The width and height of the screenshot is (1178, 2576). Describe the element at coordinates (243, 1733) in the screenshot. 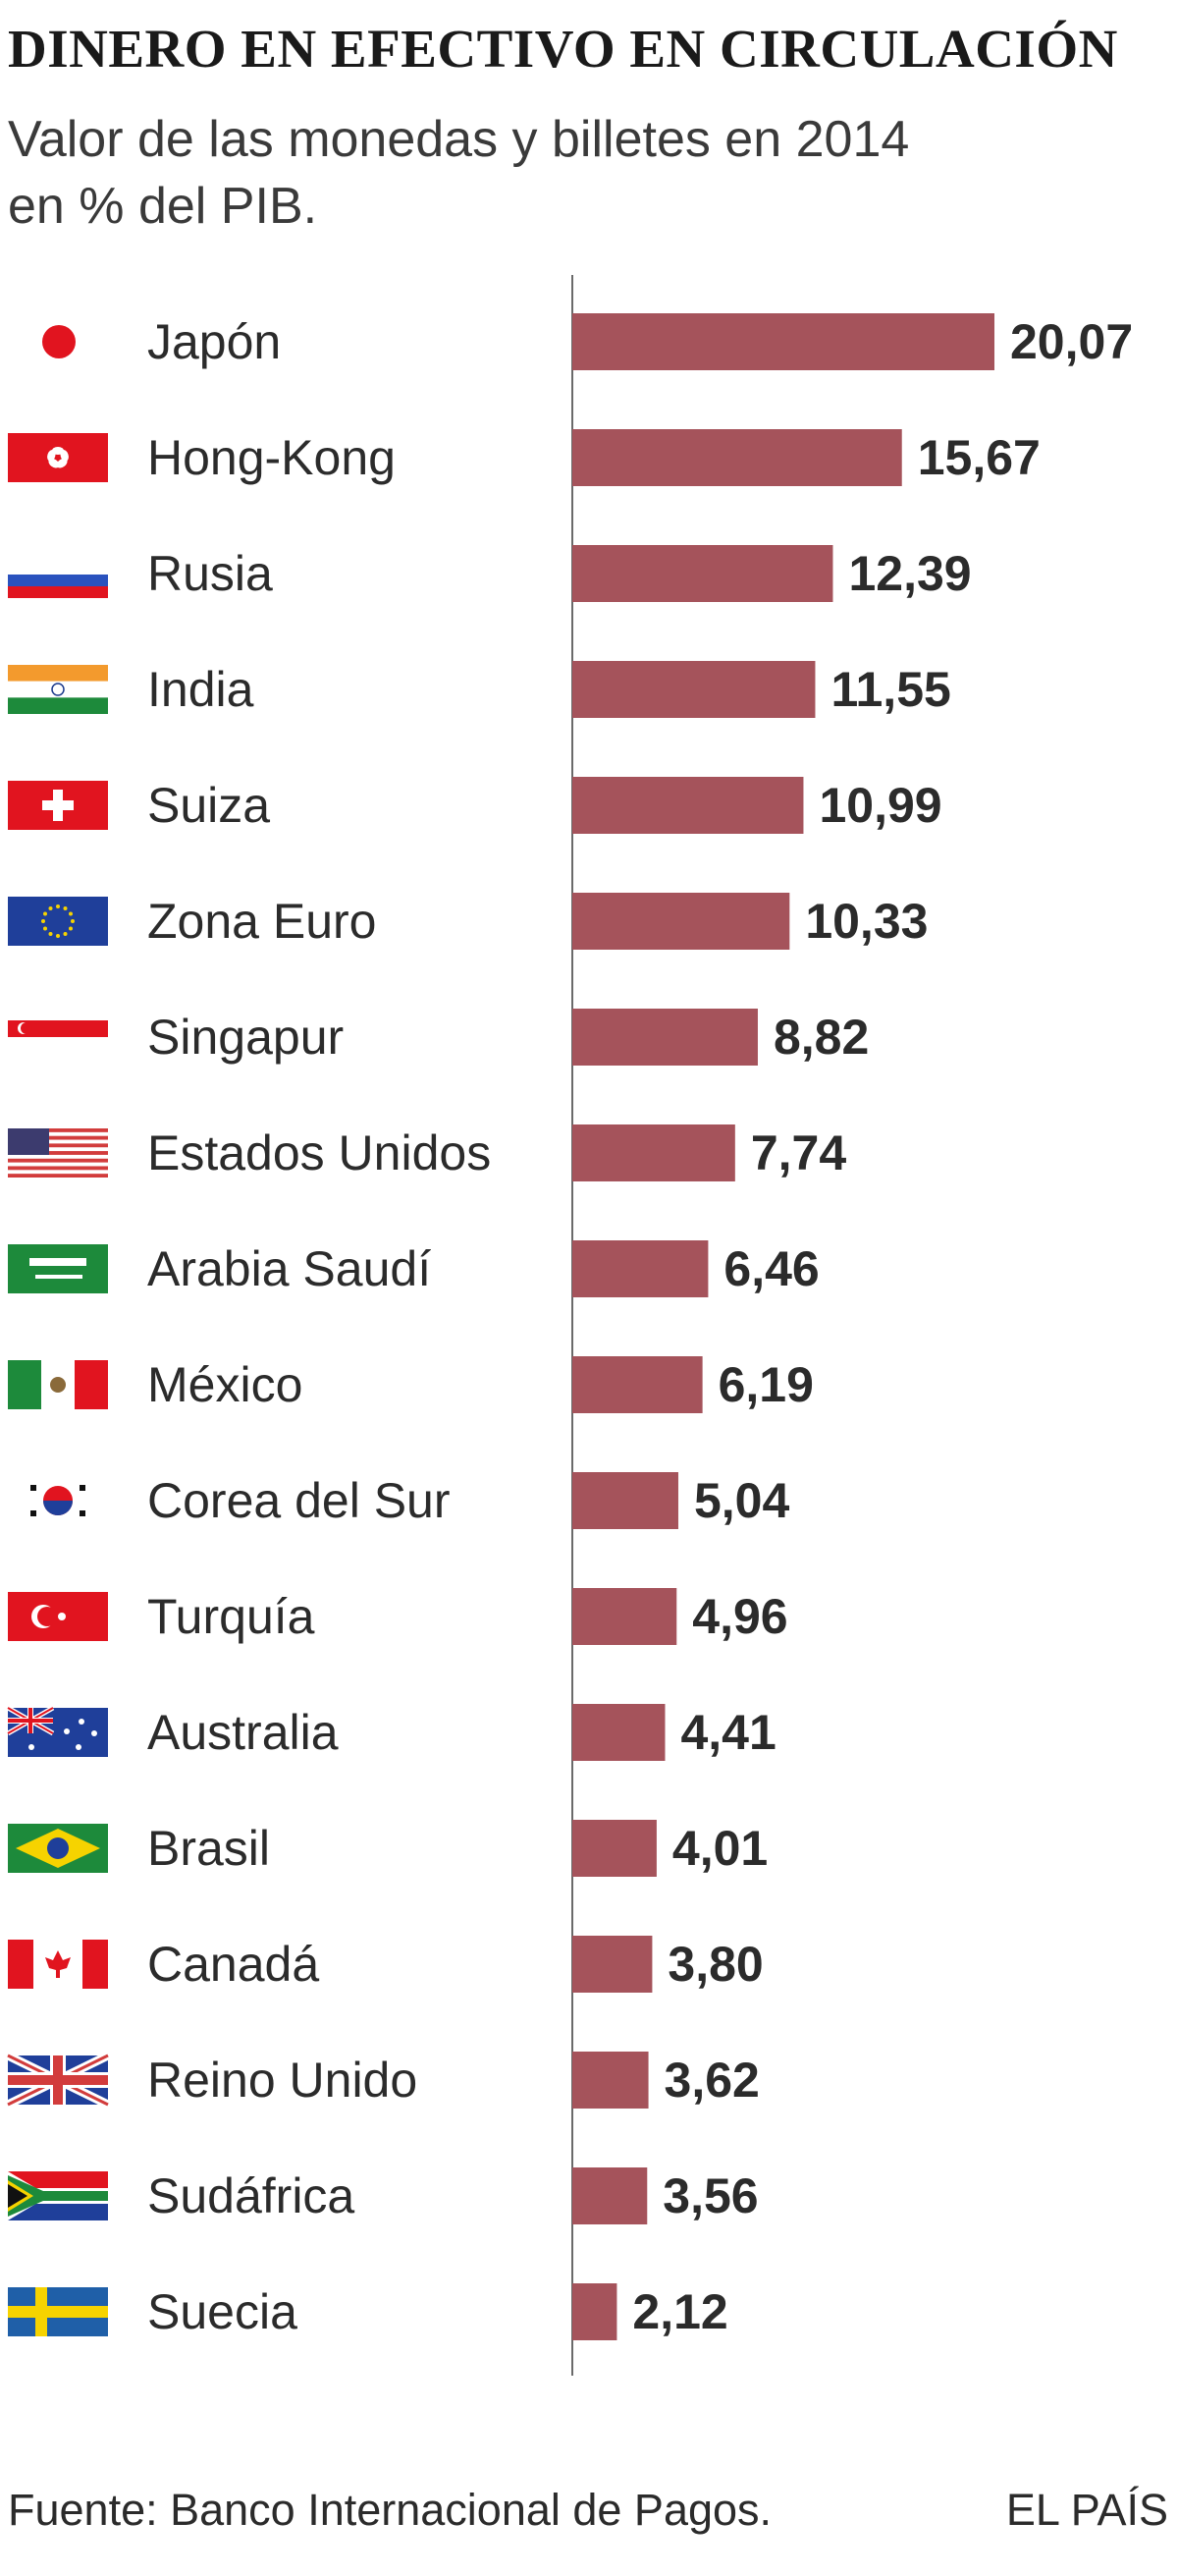

I see `category-label: Australia` at that location.